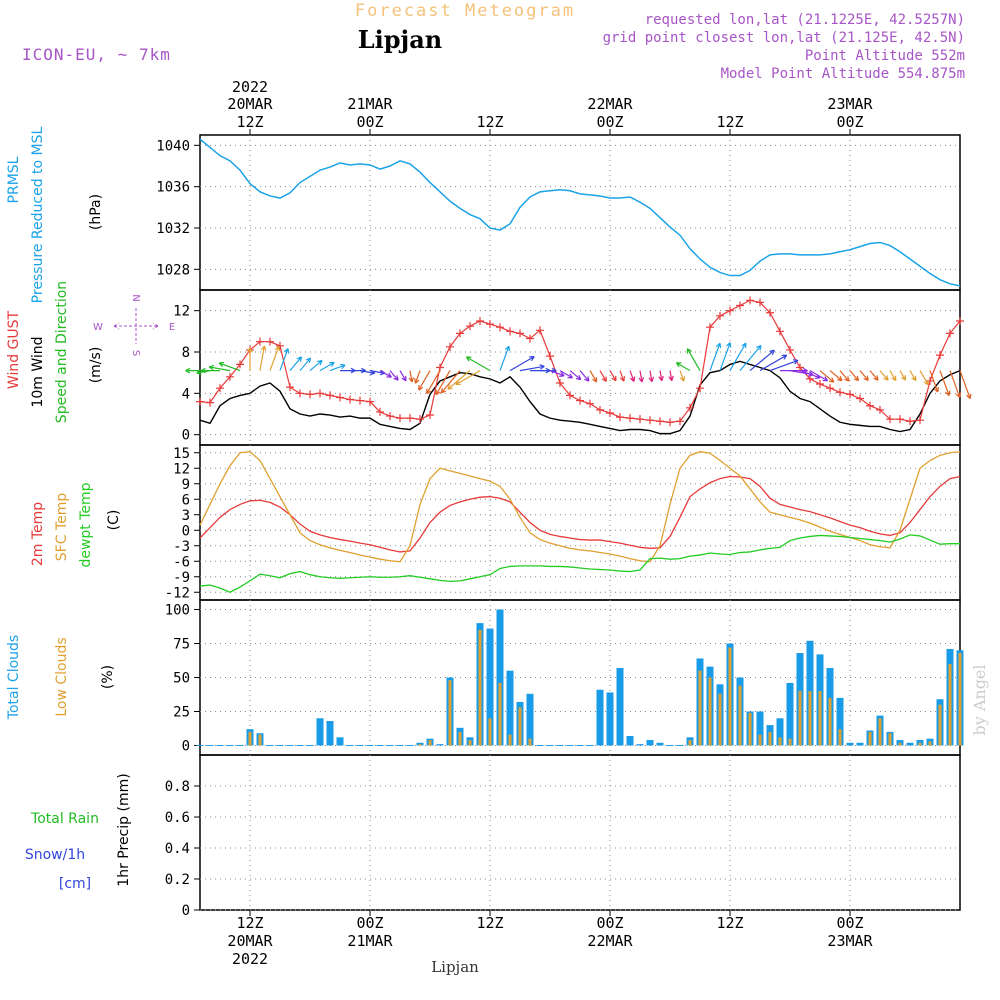 The height and width of the screenshot is (1000, 1000). I want to click on top-time-label: 12Z, so click(729, 122).